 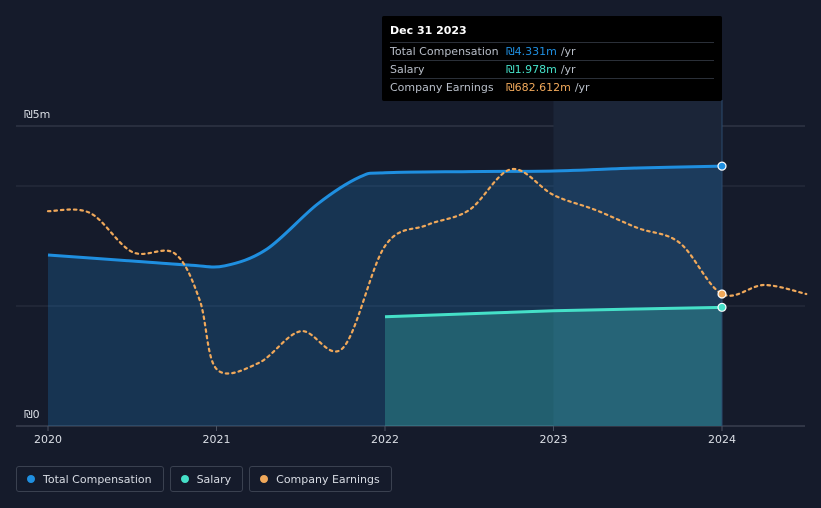 I want to click on tooltip-label: Salary, so click(x=407, y=69).